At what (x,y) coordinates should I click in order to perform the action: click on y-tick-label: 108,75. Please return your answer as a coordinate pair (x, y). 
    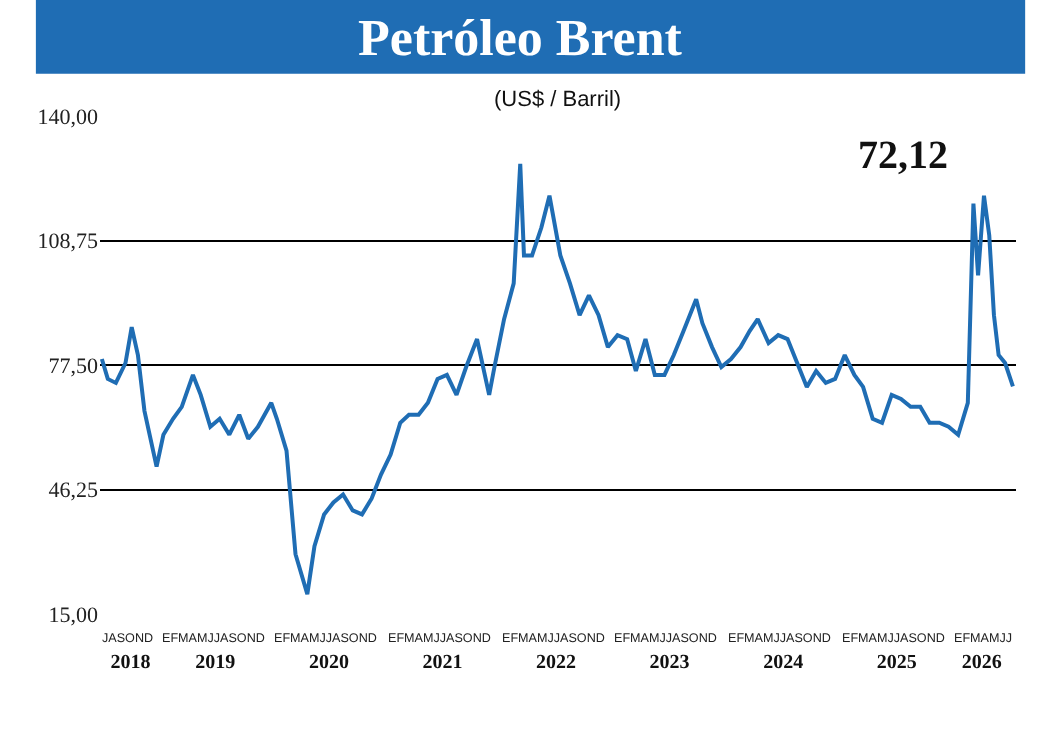
    Looking at the image, I should click on (68, 242).